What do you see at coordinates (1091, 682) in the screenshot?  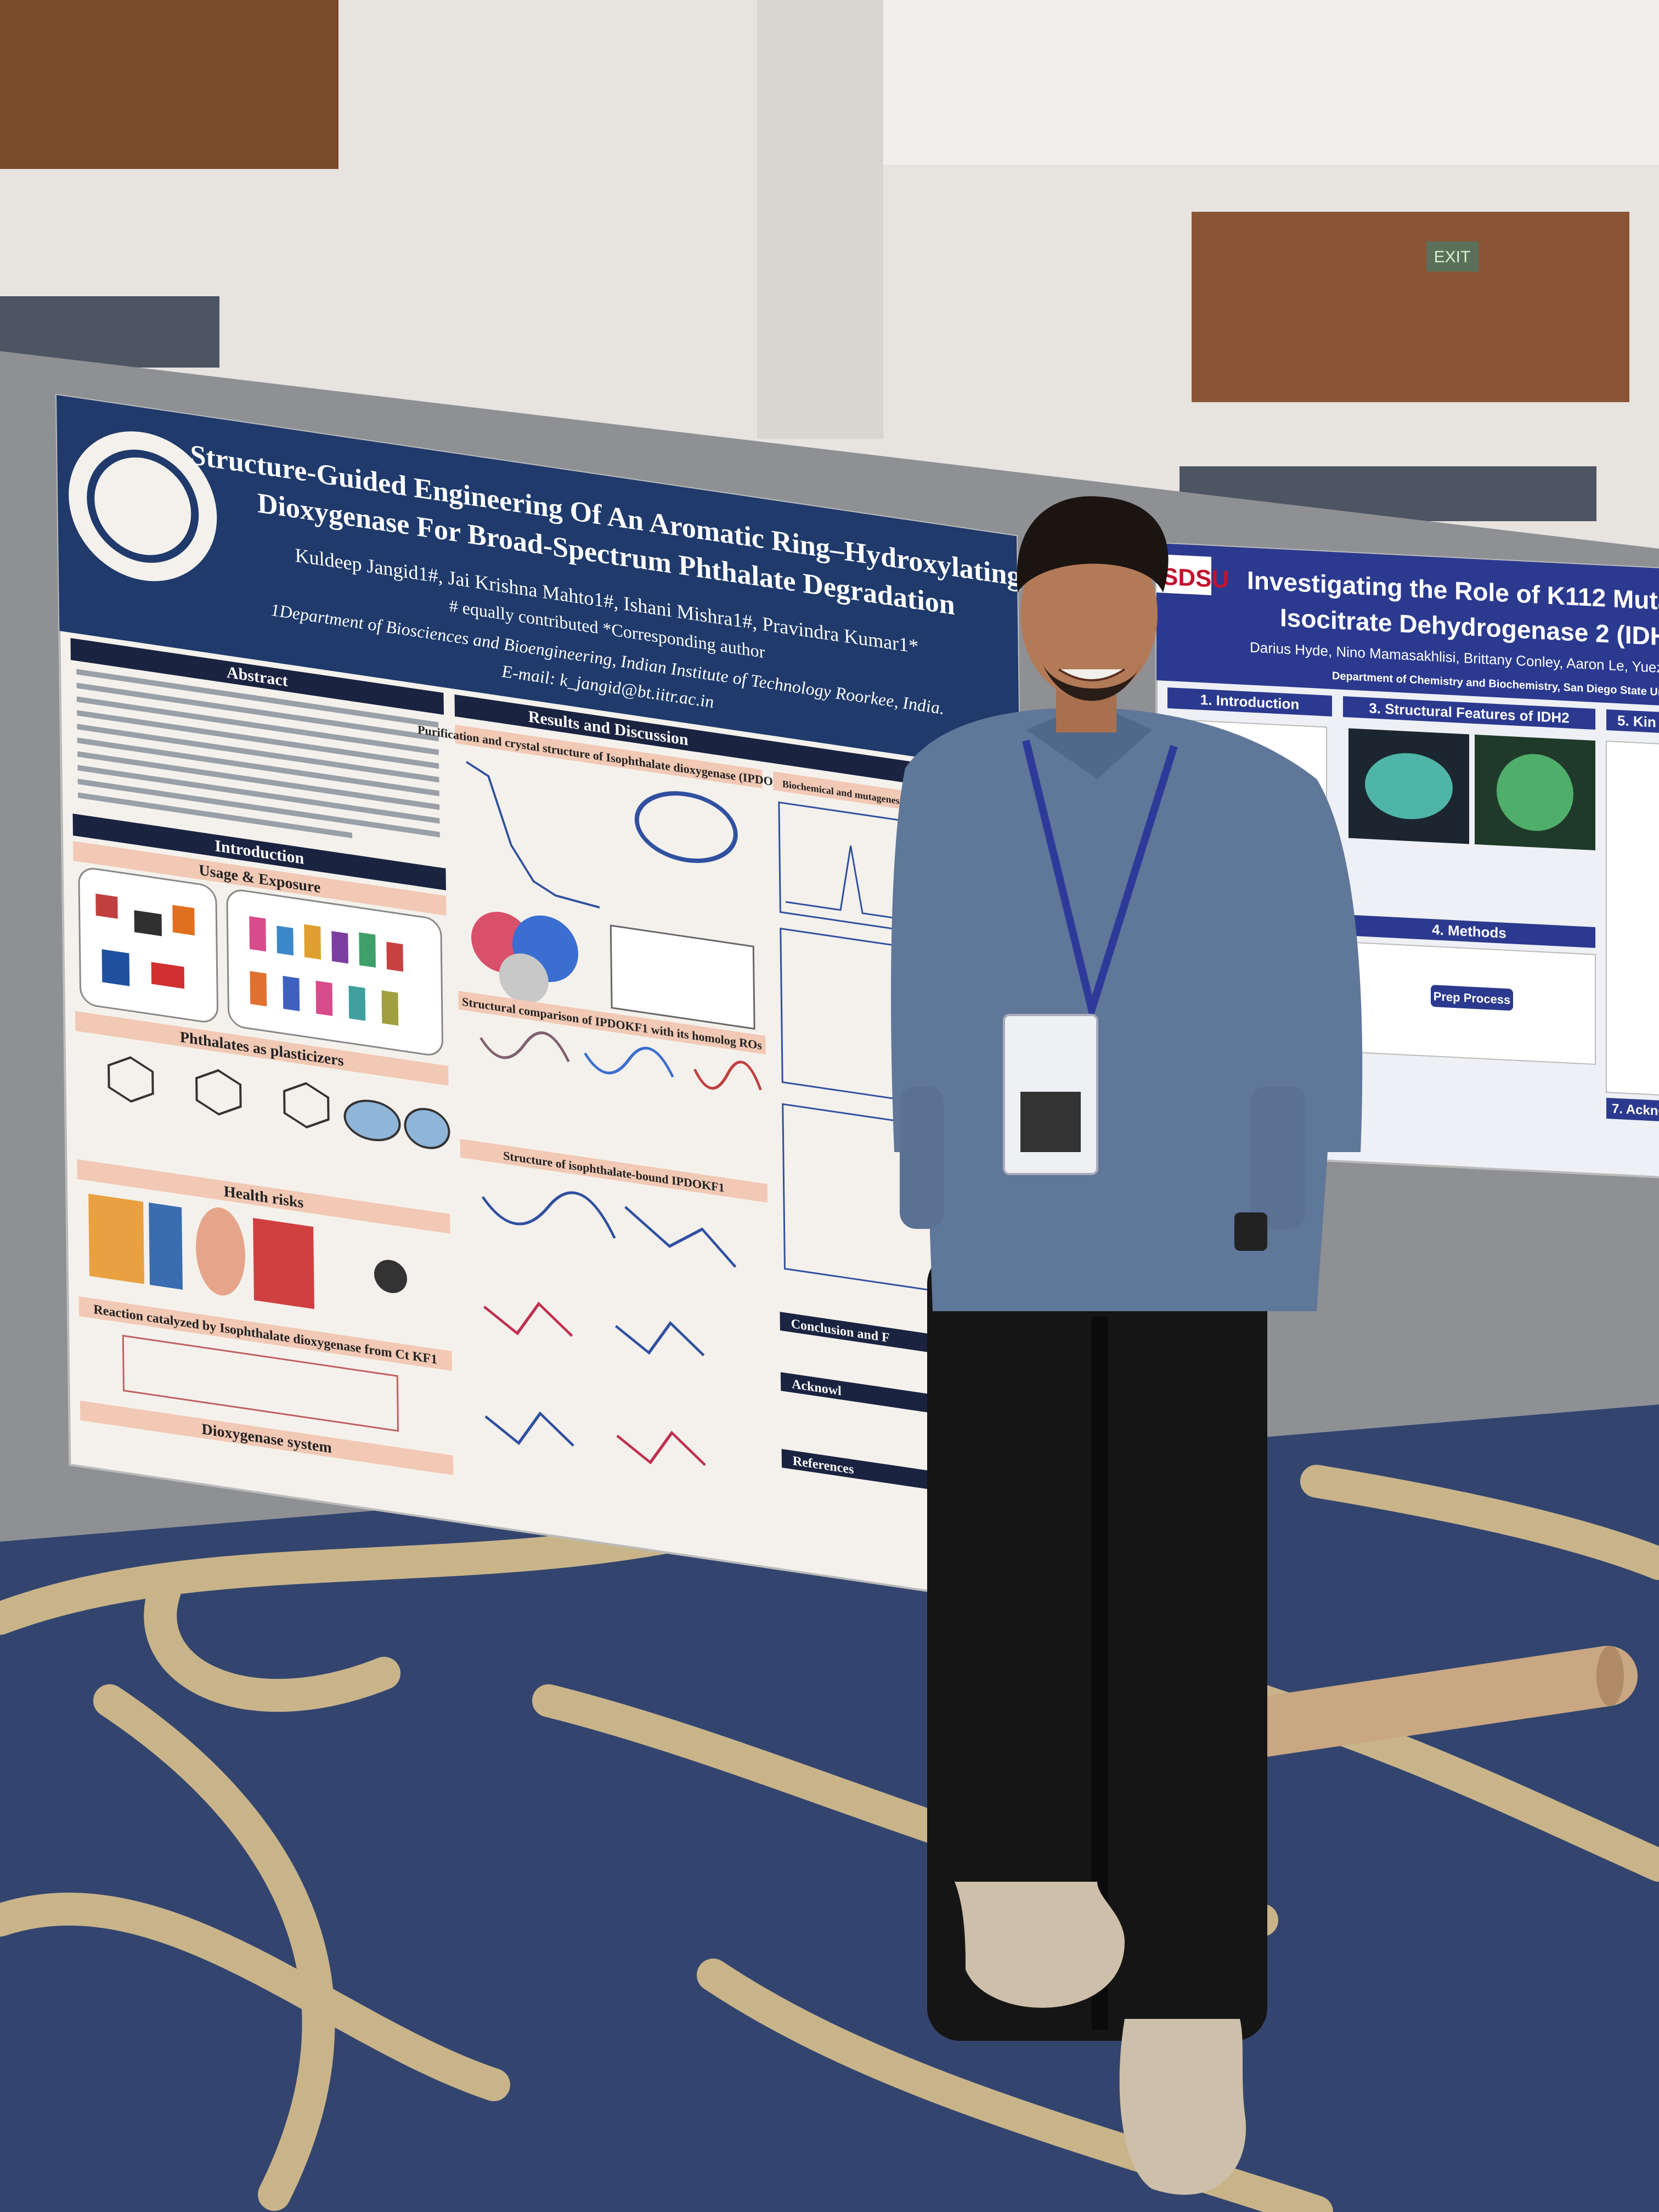 I see `beard` at bounding box center [1091, 682].